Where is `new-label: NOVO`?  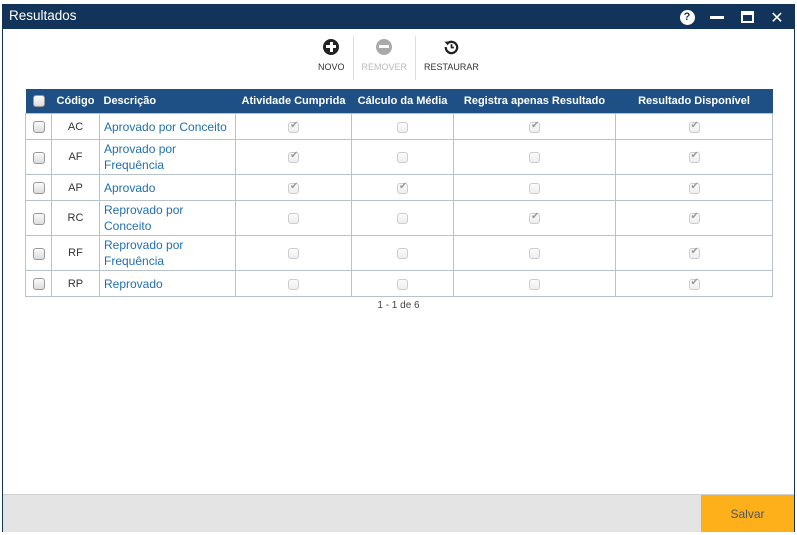 new-label: NOVO is located at coordinates (331, 67).